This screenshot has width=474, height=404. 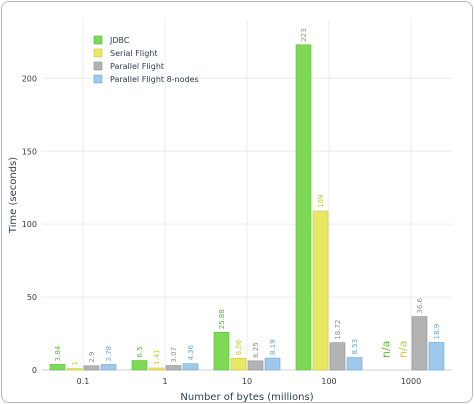 What do you see at coordinates (134, 53) in the screenshot?
I see `legend-label: Serial Flight` at bounding box center [134, 53].